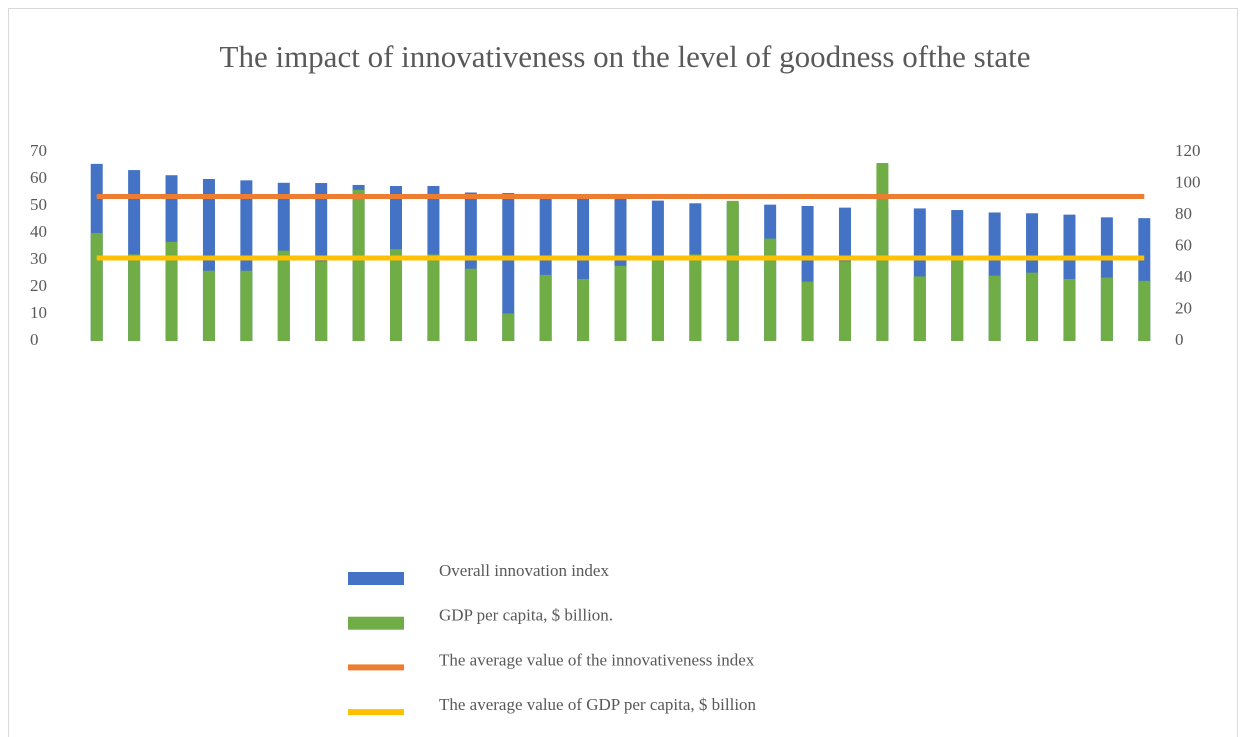  Describe the element at coordinates (38, 204) in the screenshot. I see `y-tick-label: 50` at that location.